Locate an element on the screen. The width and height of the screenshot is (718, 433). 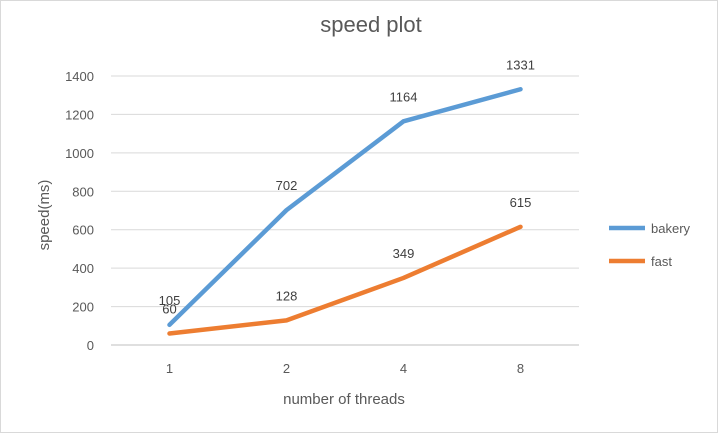
y-tick-label: 1000 is located at coordinates (79, 153).